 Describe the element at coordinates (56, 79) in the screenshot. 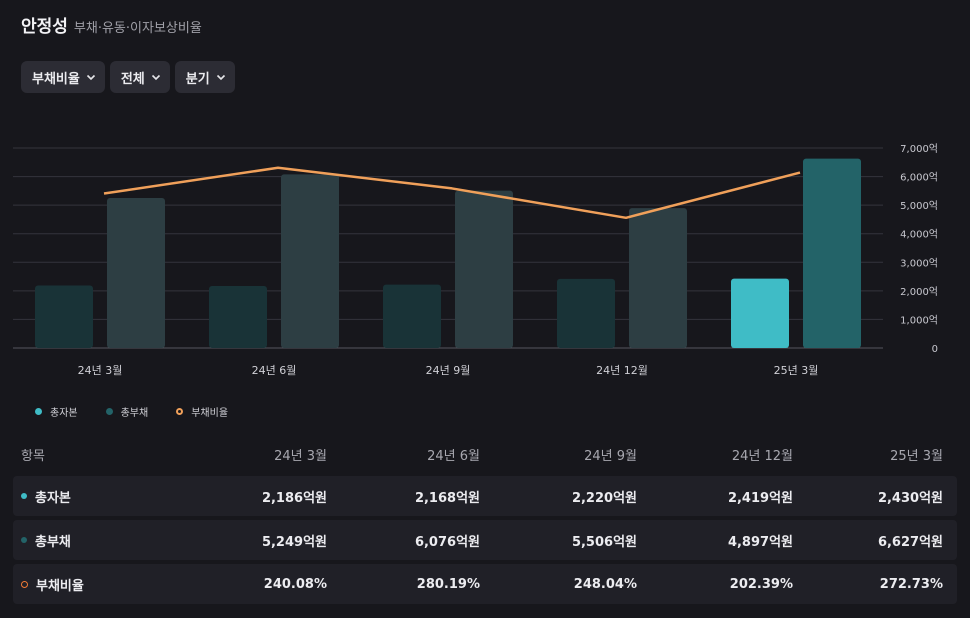

I see `metric-dropdown-label: 부채비율` at that location.